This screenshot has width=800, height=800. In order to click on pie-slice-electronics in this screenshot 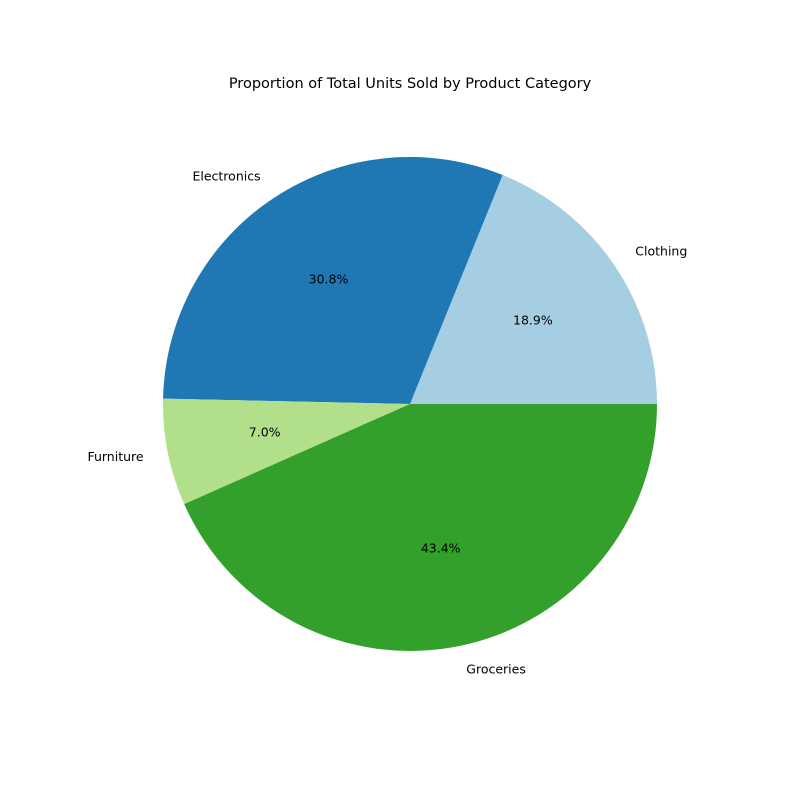, I will do `click(333, 280)`.